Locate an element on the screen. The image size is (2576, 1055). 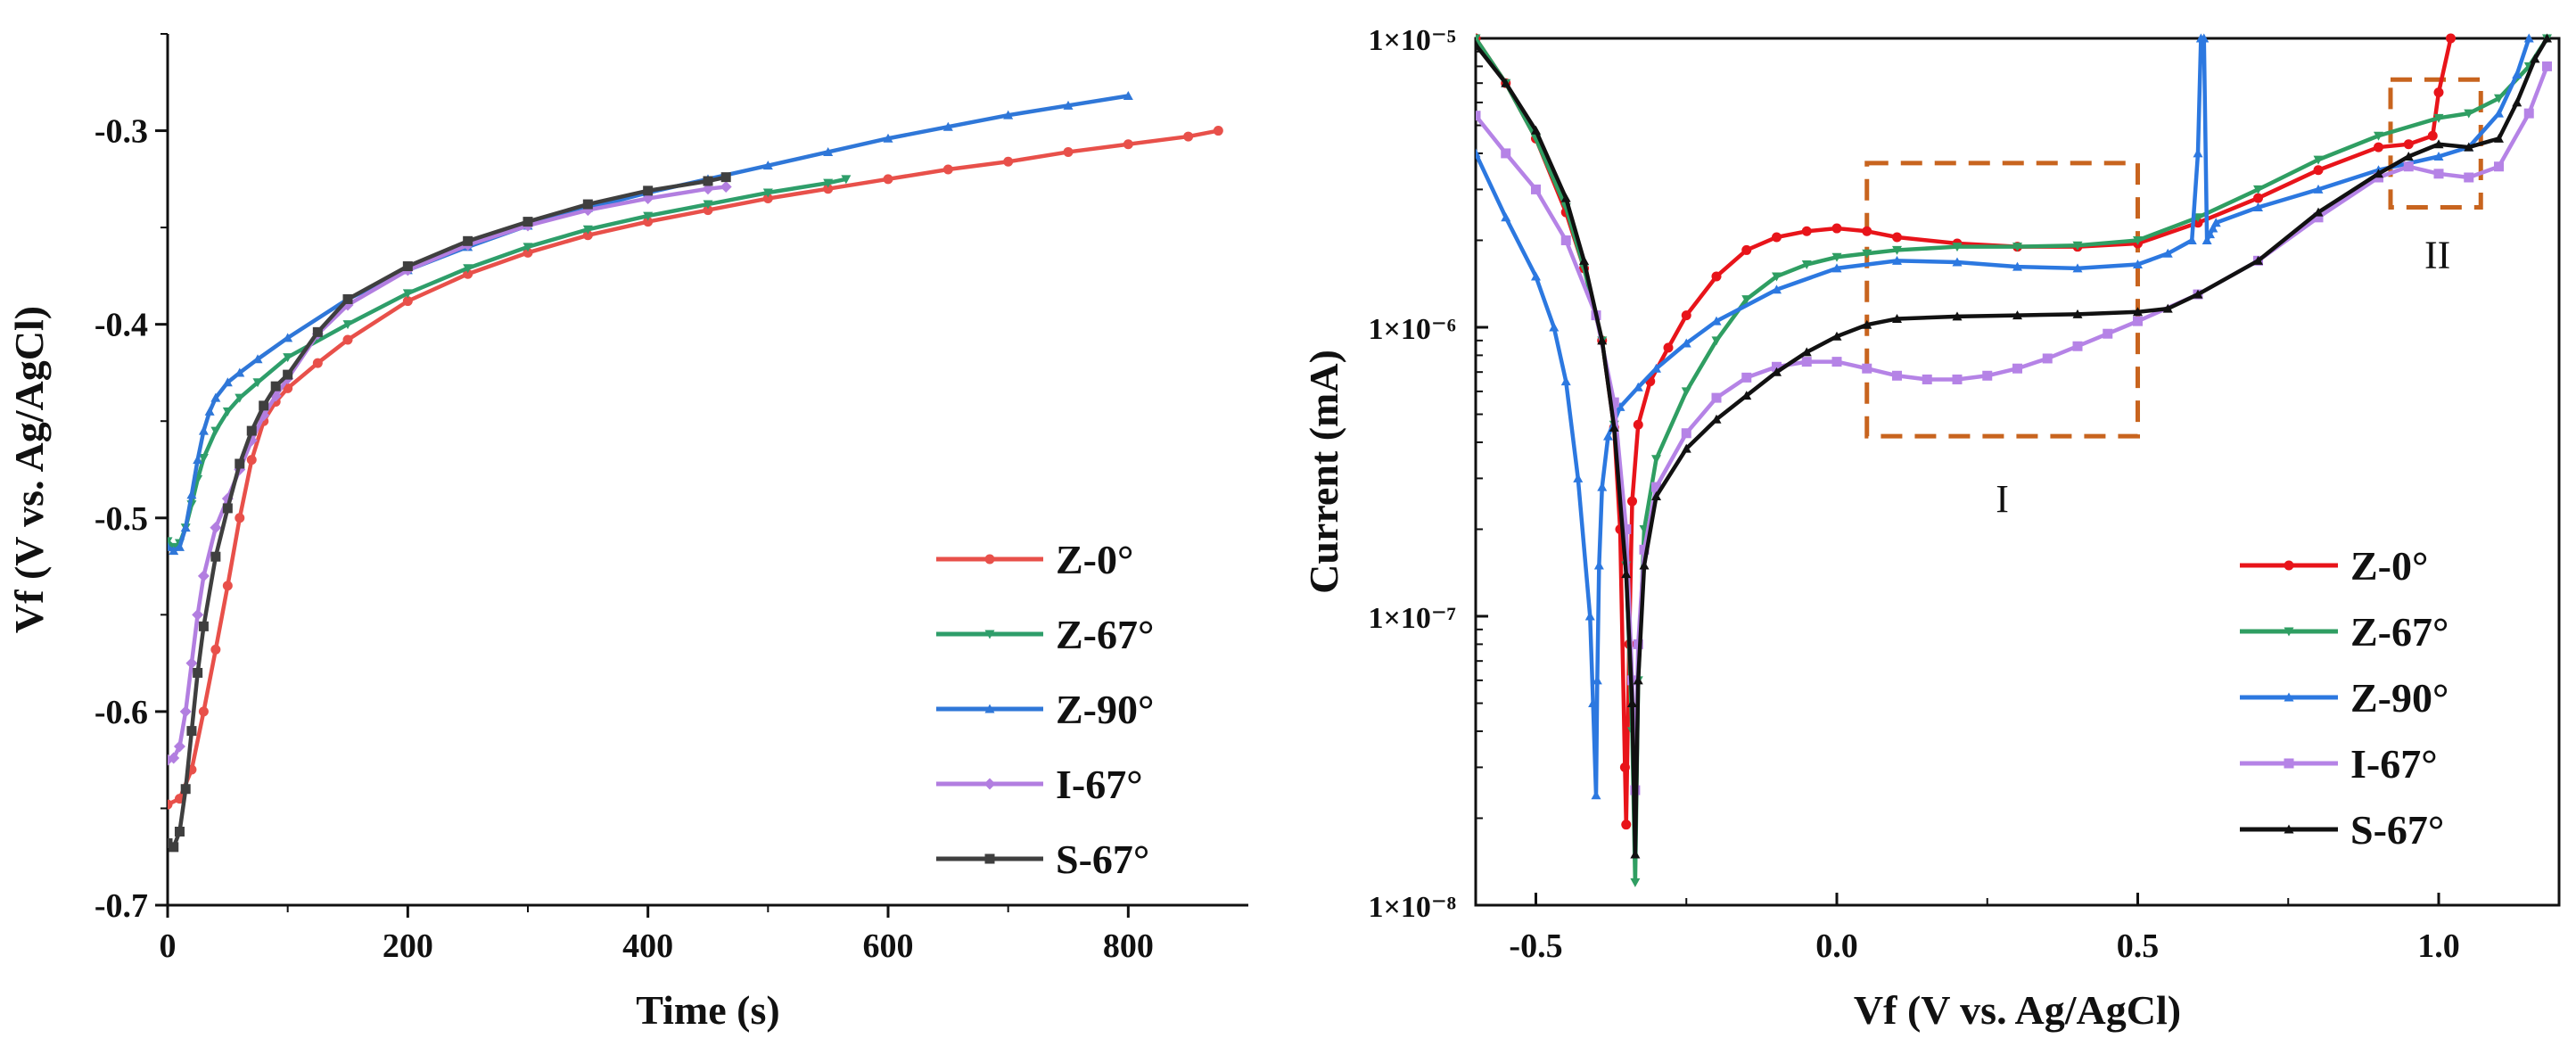
y-tick-label: 1×10⁻⁸ is located at coordinates (1412, 907).